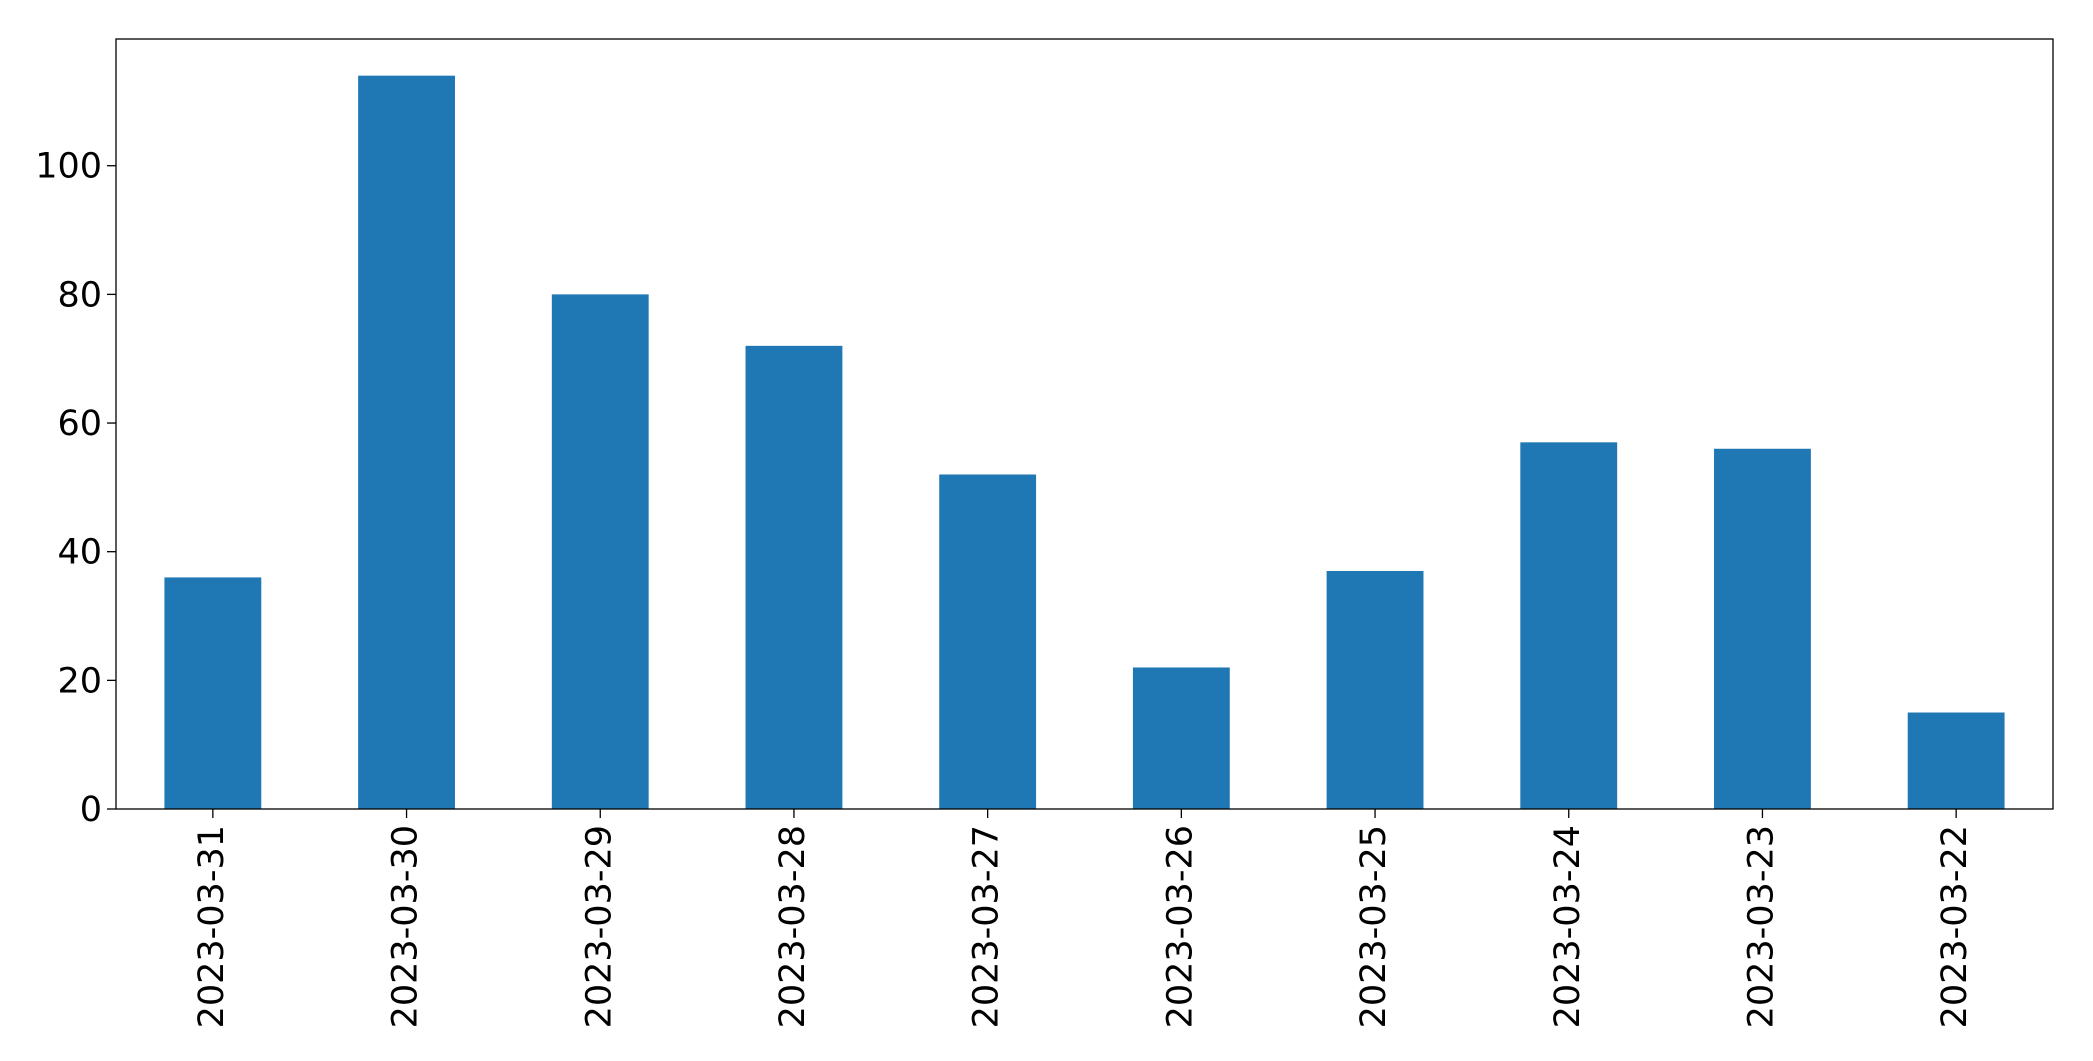  I want to click on x-tick-label: 2023-03-29, so click(599, 926).